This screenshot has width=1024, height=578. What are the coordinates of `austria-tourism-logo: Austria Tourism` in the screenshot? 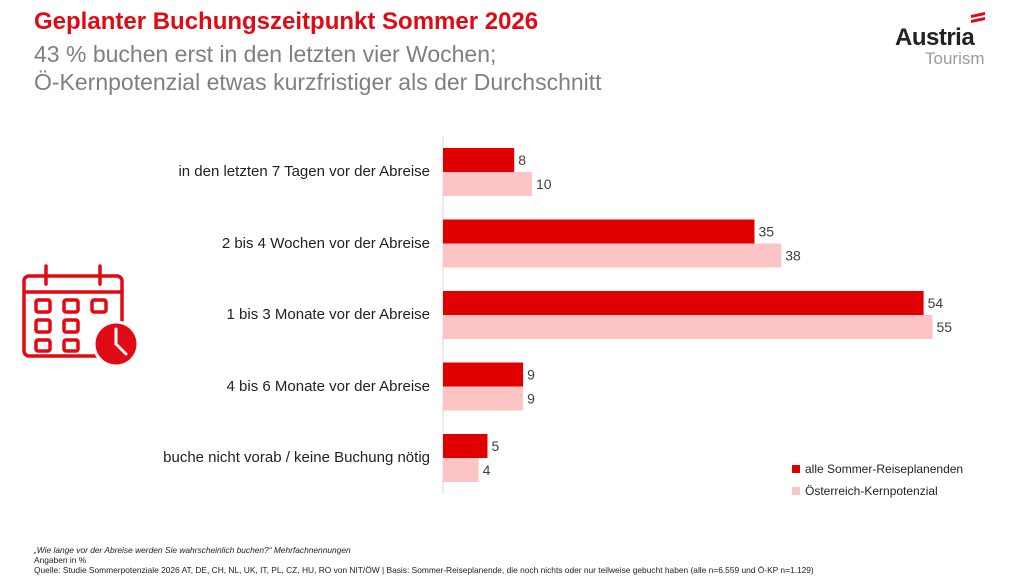 It's located at (945, 42).